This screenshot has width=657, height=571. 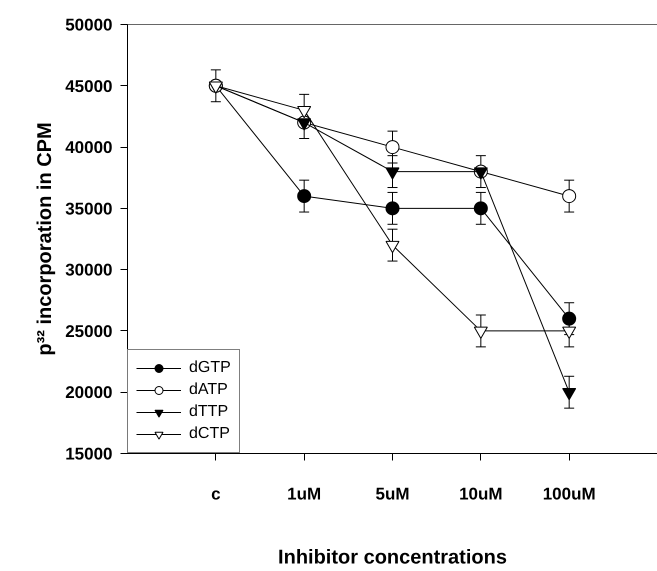 What do you see at coordinates (210, 368) in the screenshot?
I see `legend-label: dGTP` at bounding box center [210, 368].